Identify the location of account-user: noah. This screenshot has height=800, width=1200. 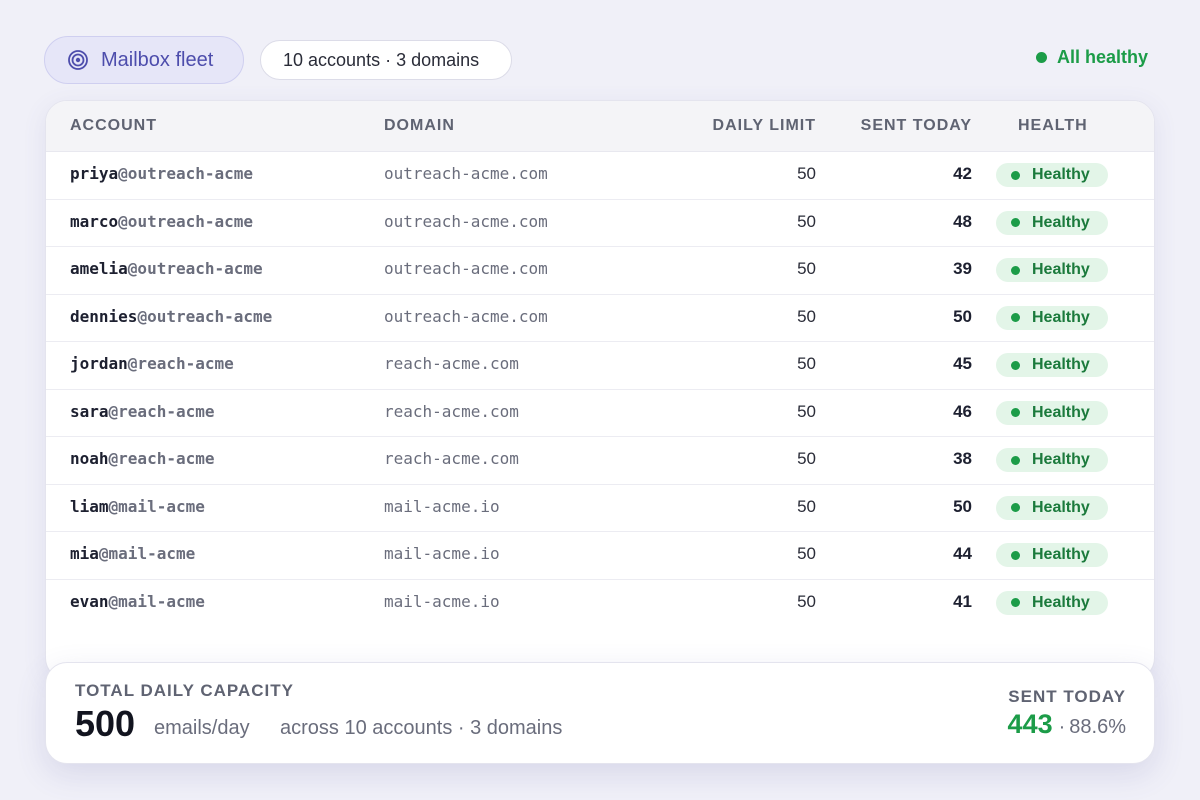
(89, 458).